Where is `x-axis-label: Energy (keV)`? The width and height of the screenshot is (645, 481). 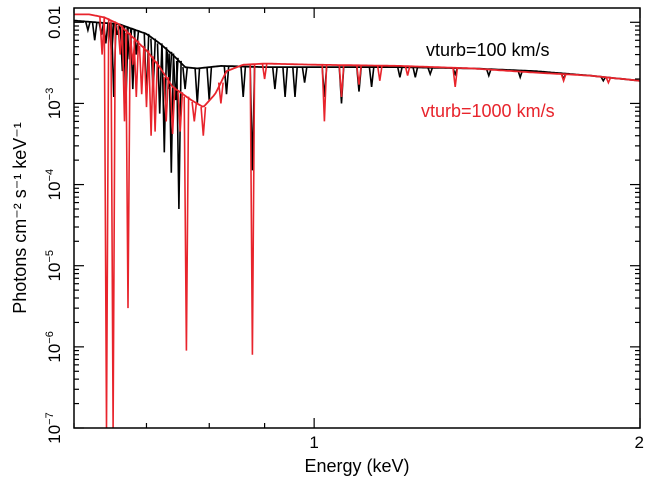 x-axis-label: Energy (keV) is located at coordinates (356, 466).